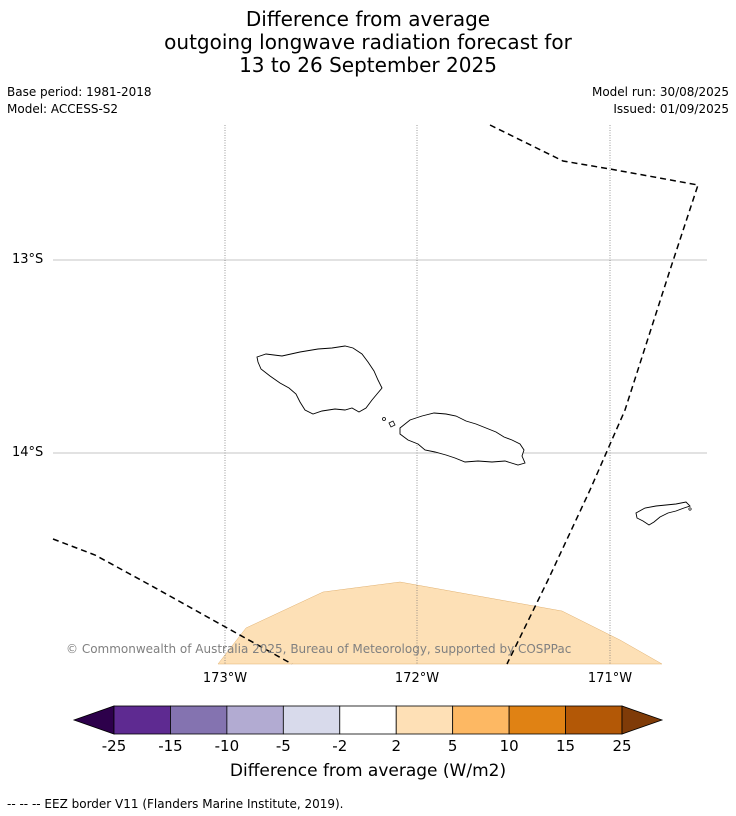  What do you see at coordinates (368, 19) in the screenshot?
I see `title-line-1: Difference from average` at bounding box center [368, 19].